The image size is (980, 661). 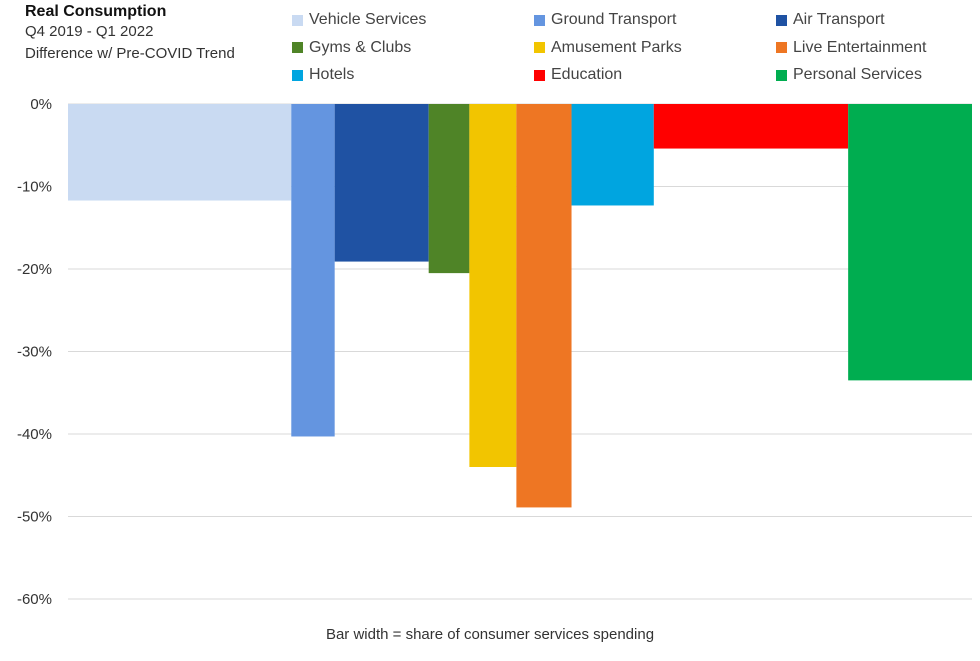 What do you see at coordinates (910, 242) in the screenshot?
I see `bar-personal-services` at bounding box center [910, 242].